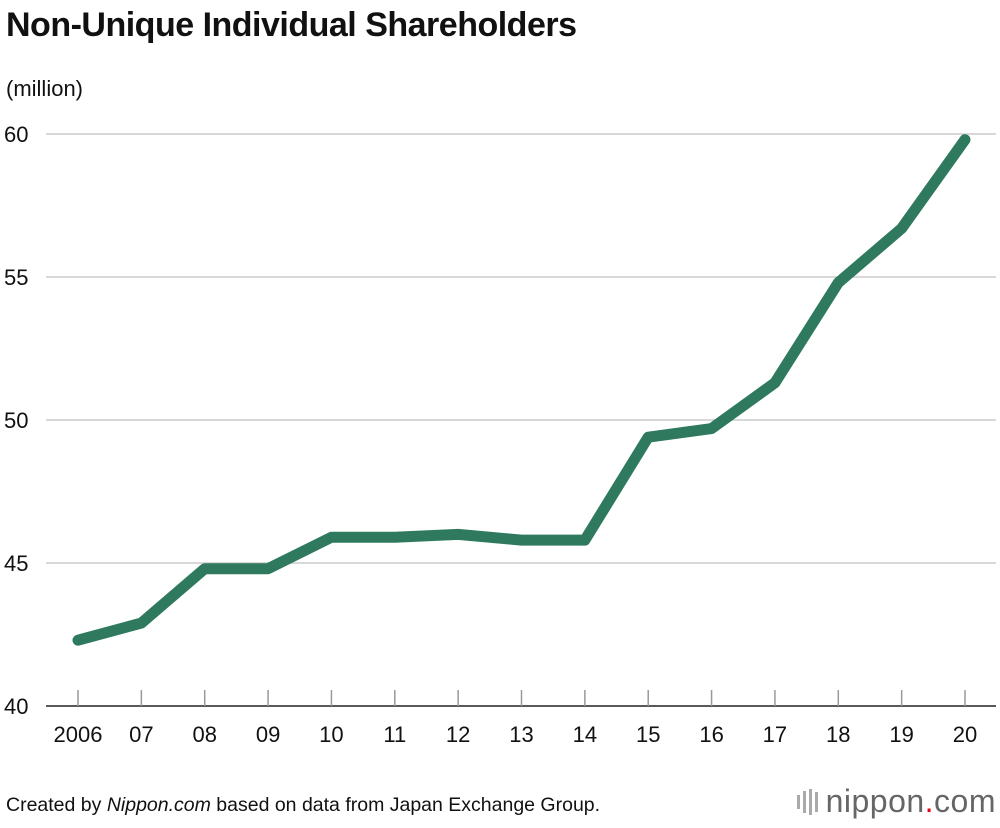 The image size is (1000, 828). I want to click on footer-source-name: Nippon.com, so click(158, 805).